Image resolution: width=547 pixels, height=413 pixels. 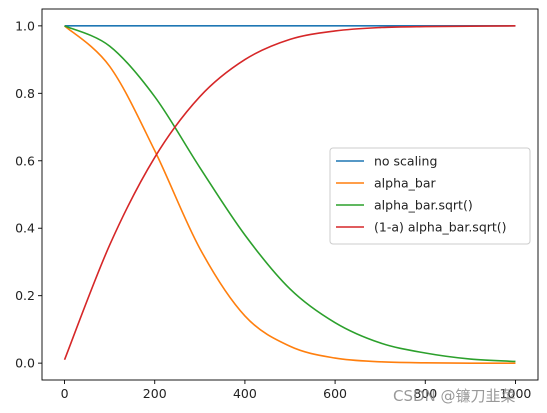 What do you see at coordinates (25, 93) in the screenshot?
I see `y-tick-label: 0.8` at bounding box center [25, 93].